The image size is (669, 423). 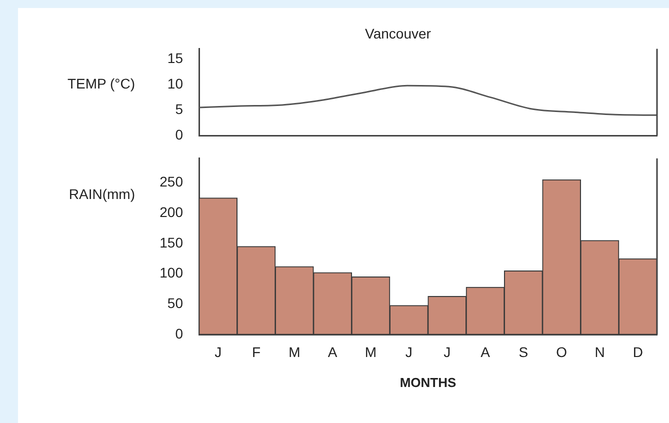 I want to click on chart-title: Vancouver, so click(x=398, y=33).